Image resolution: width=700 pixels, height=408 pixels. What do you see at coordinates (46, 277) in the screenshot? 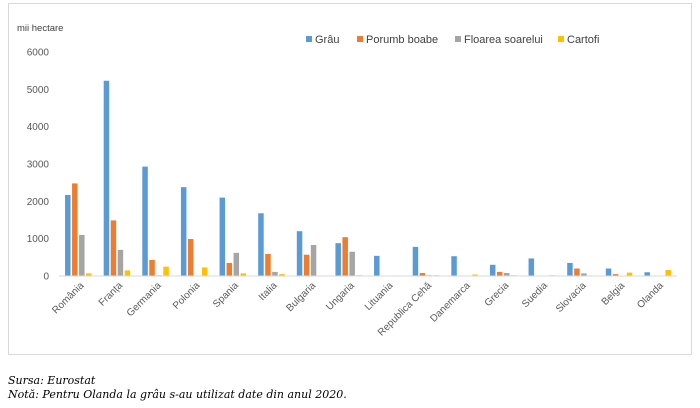
I see `y-tick-label: 0` at bounding box center [46, 277].